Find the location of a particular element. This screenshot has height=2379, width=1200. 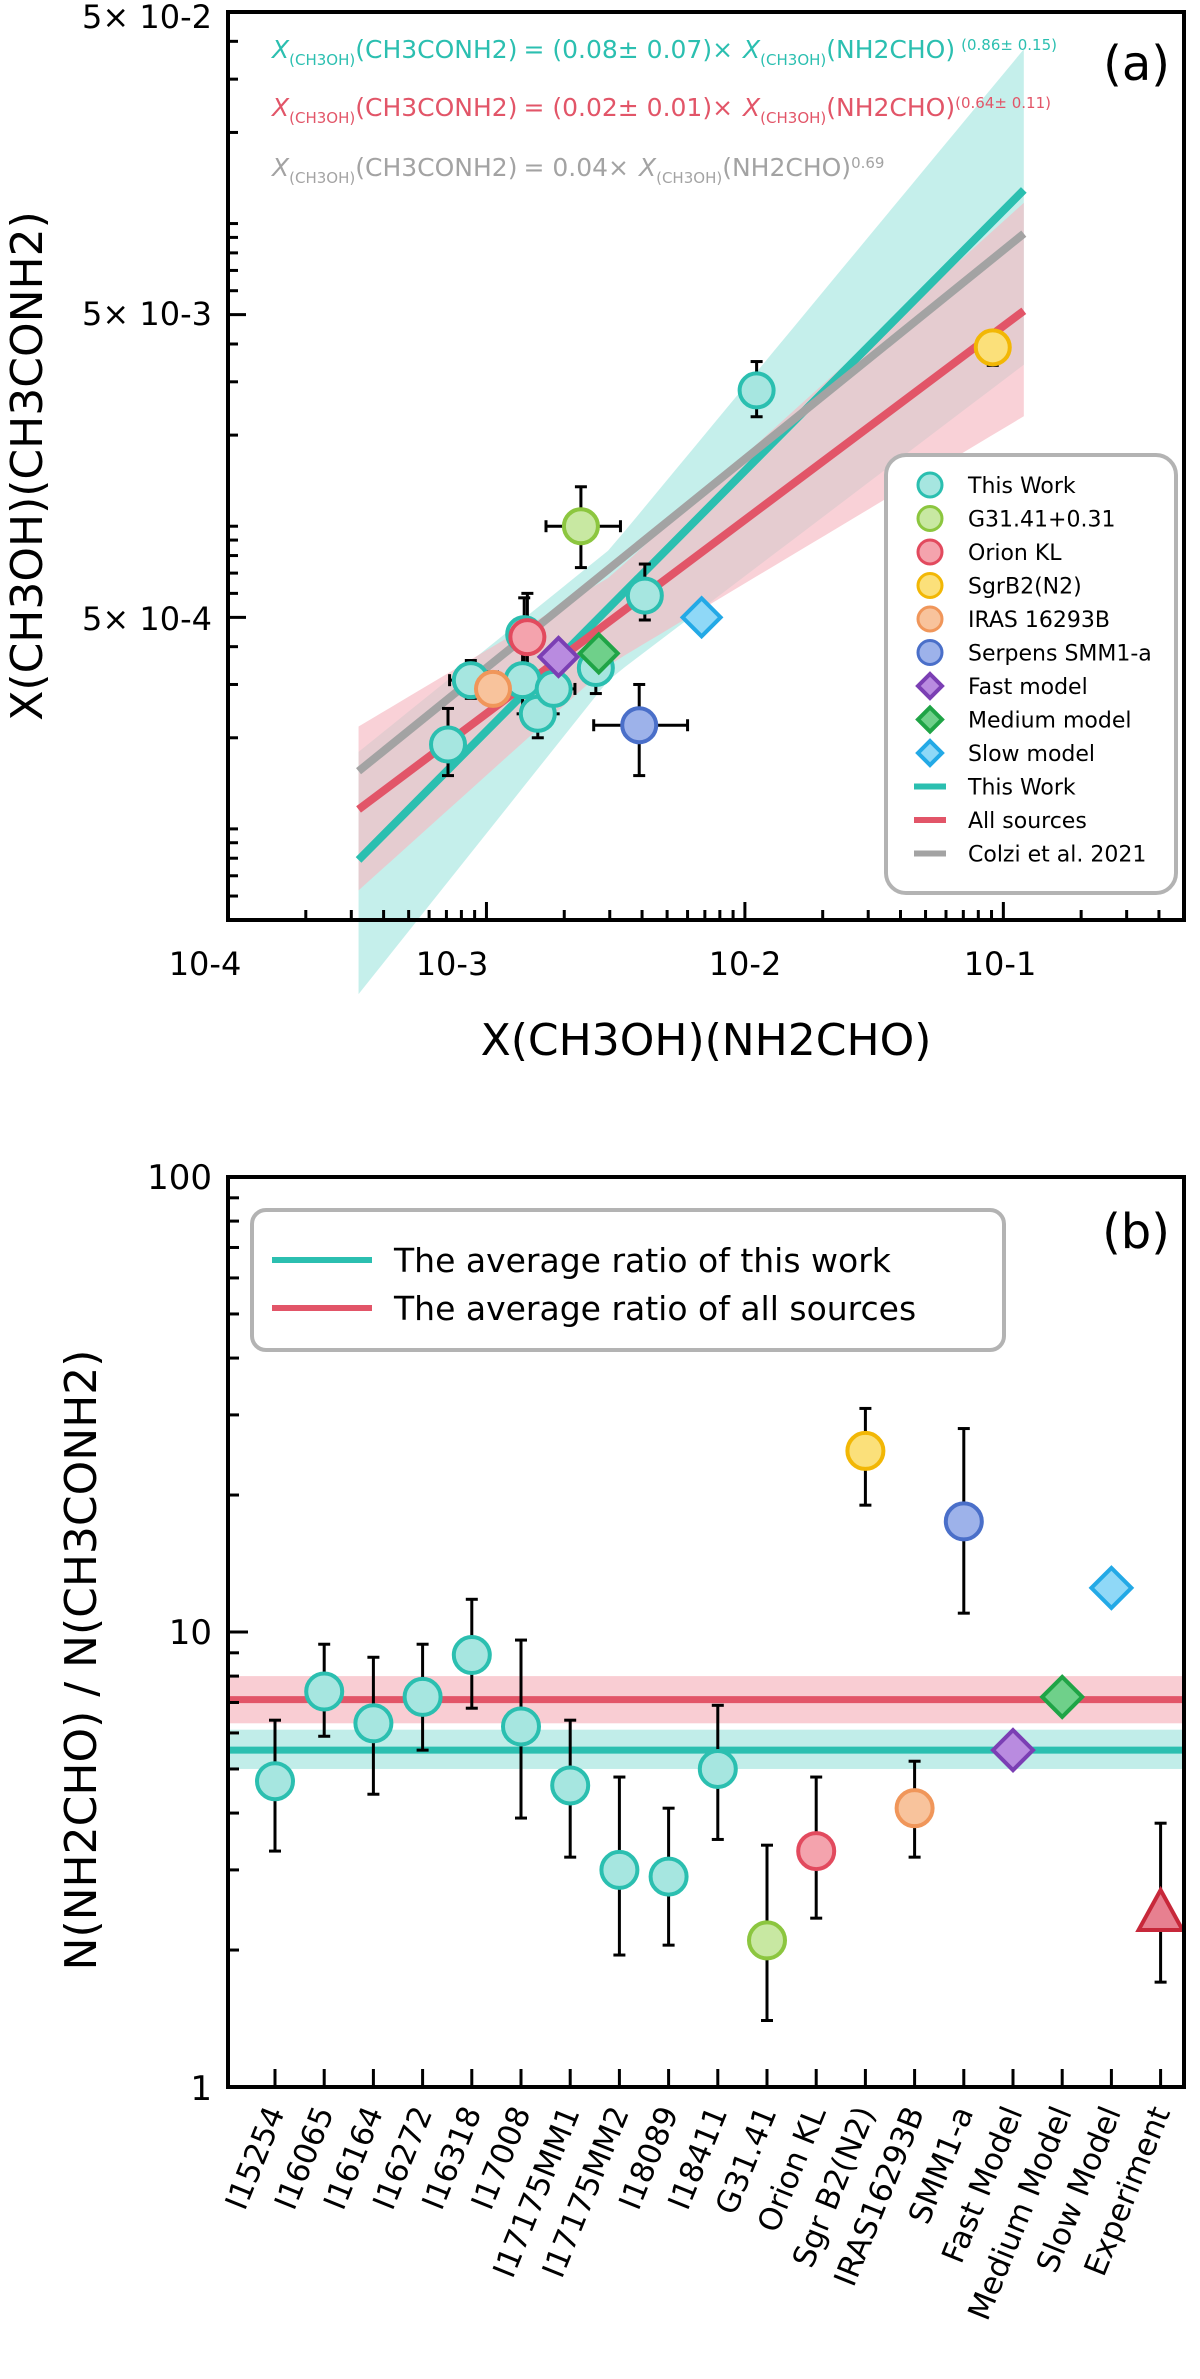

legend-label: Colzi et al. 2021 is located at coordinates (1057, 855).